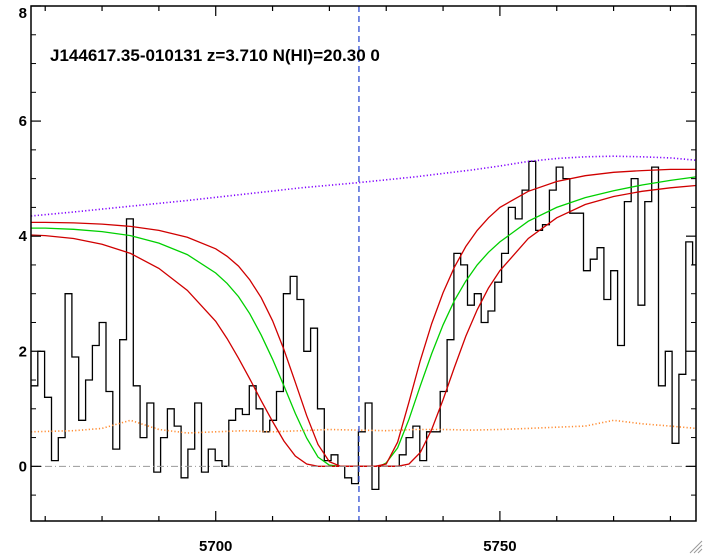 The image size is (704, 556). Describe the element at coordinates (499, 546) in the screenshot. I see `x-tick-label: 5750` at that location.